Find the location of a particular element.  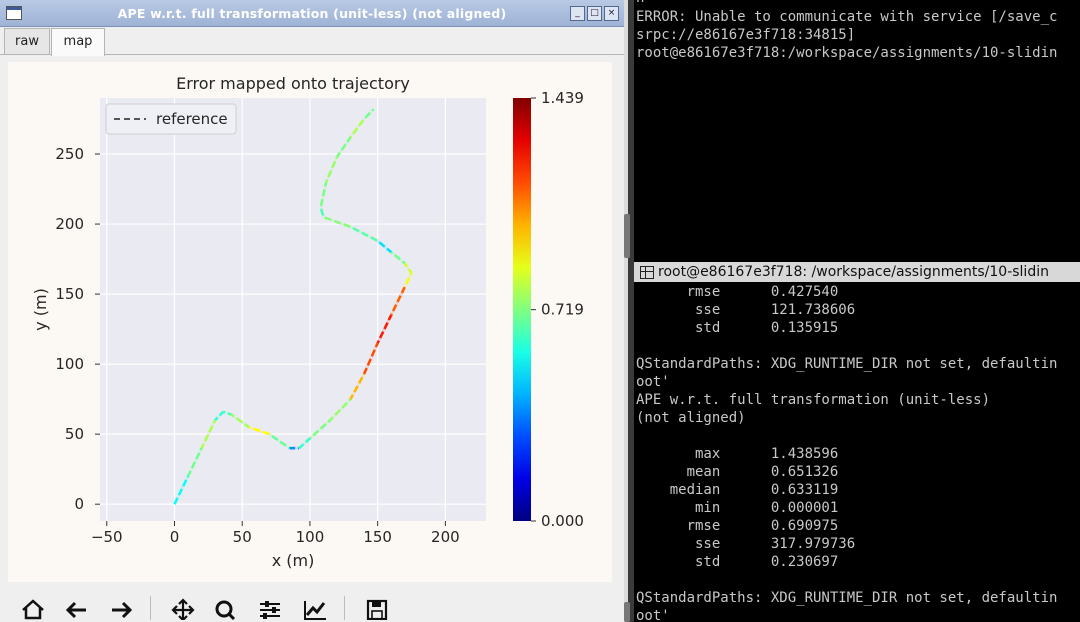

terminal-line: std 0.230697 is located at coordinates (737, 562).